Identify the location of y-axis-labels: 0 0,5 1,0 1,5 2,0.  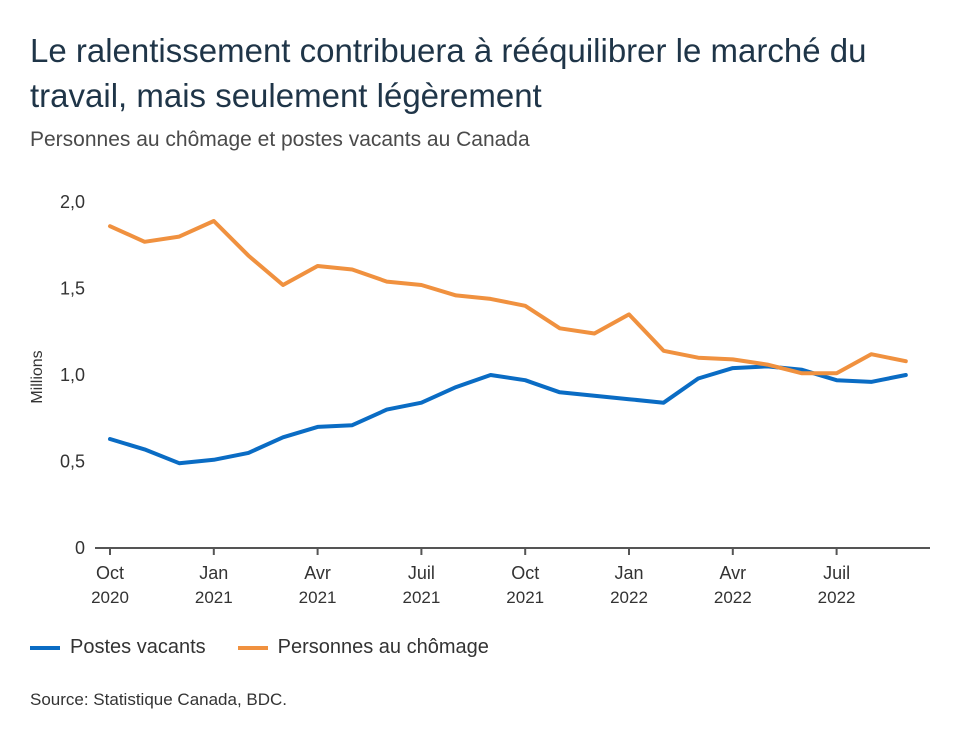
(72, 375).